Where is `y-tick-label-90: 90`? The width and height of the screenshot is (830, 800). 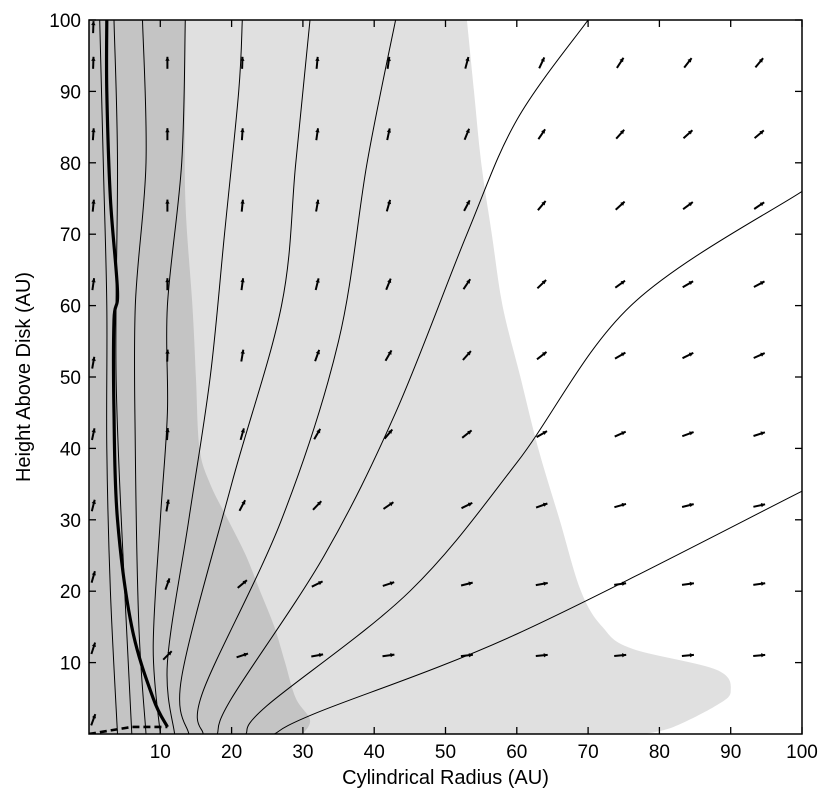 y-tick-label-90: 90 is located at coordinates (70, 92).